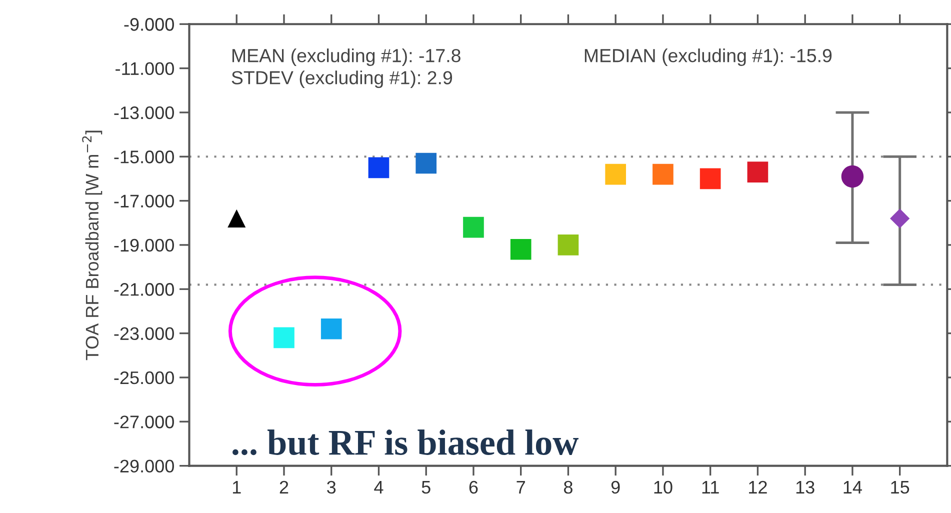  Describe the element at coordinates (568, 487) in the screenshot. I see `x-tick-label: 8` at that location.